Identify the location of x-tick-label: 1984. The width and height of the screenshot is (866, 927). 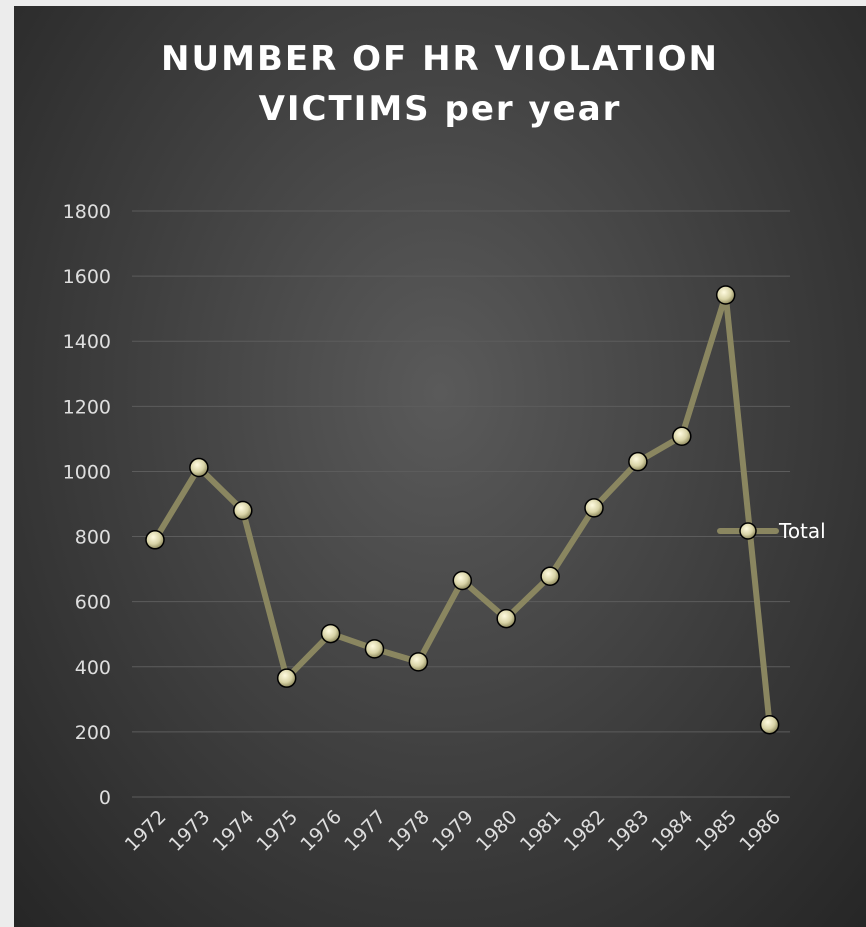
(673, 831).